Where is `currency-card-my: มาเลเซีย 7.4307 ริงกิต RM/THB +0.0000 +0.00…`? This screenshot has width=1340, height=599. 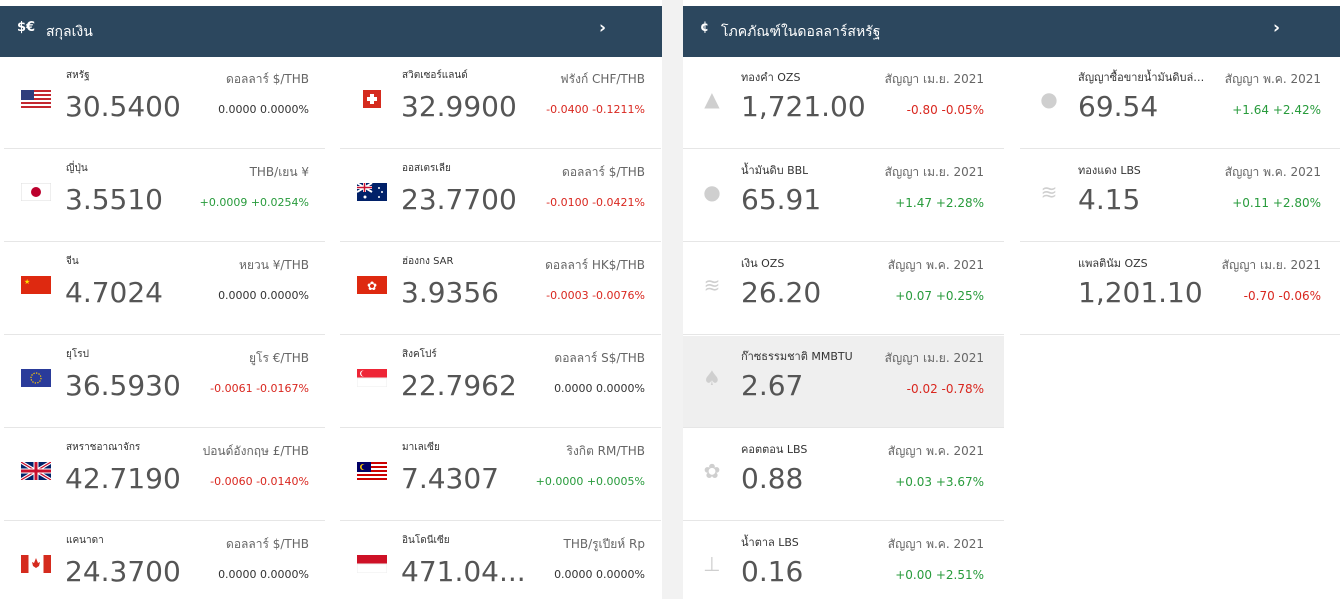 currency-card-my: มาเลเซีย 7.4307 ริงกิต RM/THB +0.0000 +0.00… is located at coordinates (500, 475).